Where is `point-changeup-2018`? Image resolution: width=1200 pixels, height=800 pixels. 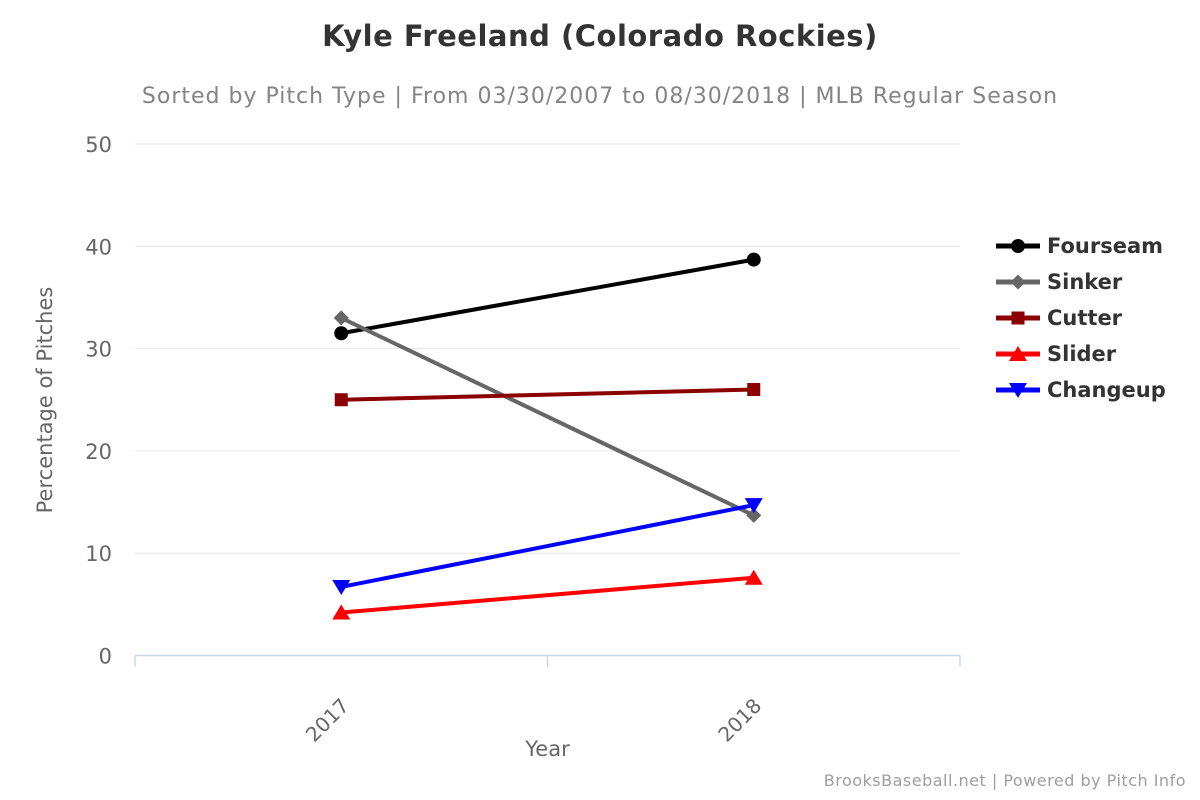
point-changeup-2018 is located at coordinates (753, 506).